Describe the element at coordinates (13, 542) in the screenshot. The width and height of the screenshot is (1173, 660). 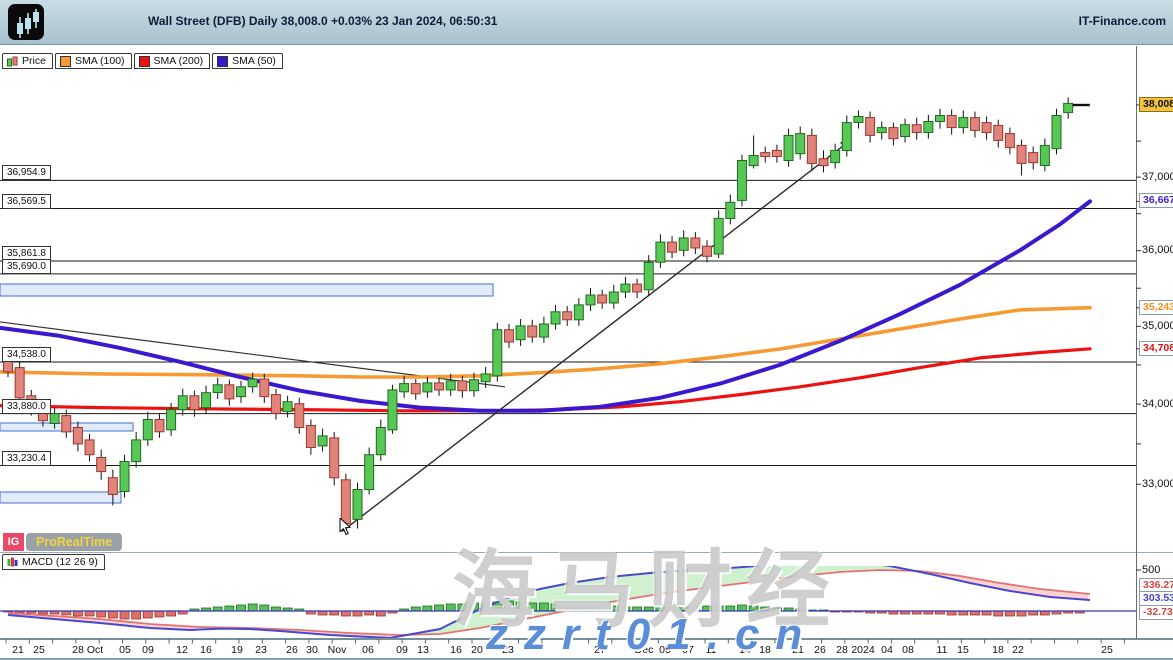
I see `ig-logo: IG` at that location.